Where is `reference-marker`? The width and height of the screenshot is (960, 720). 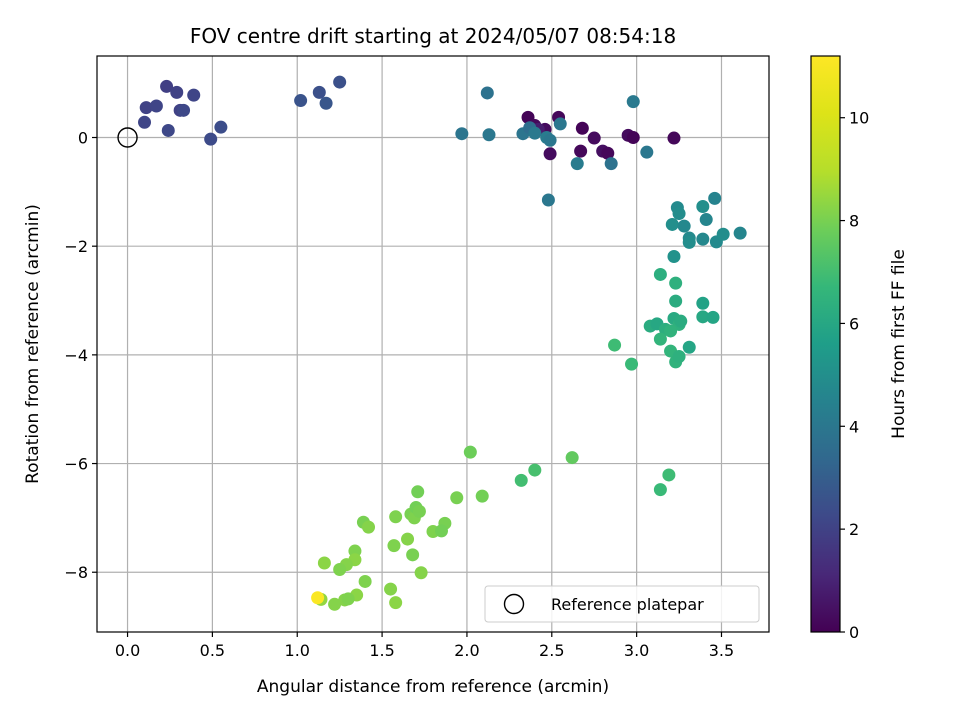
reference-marker is located at coordinates (127, 137).